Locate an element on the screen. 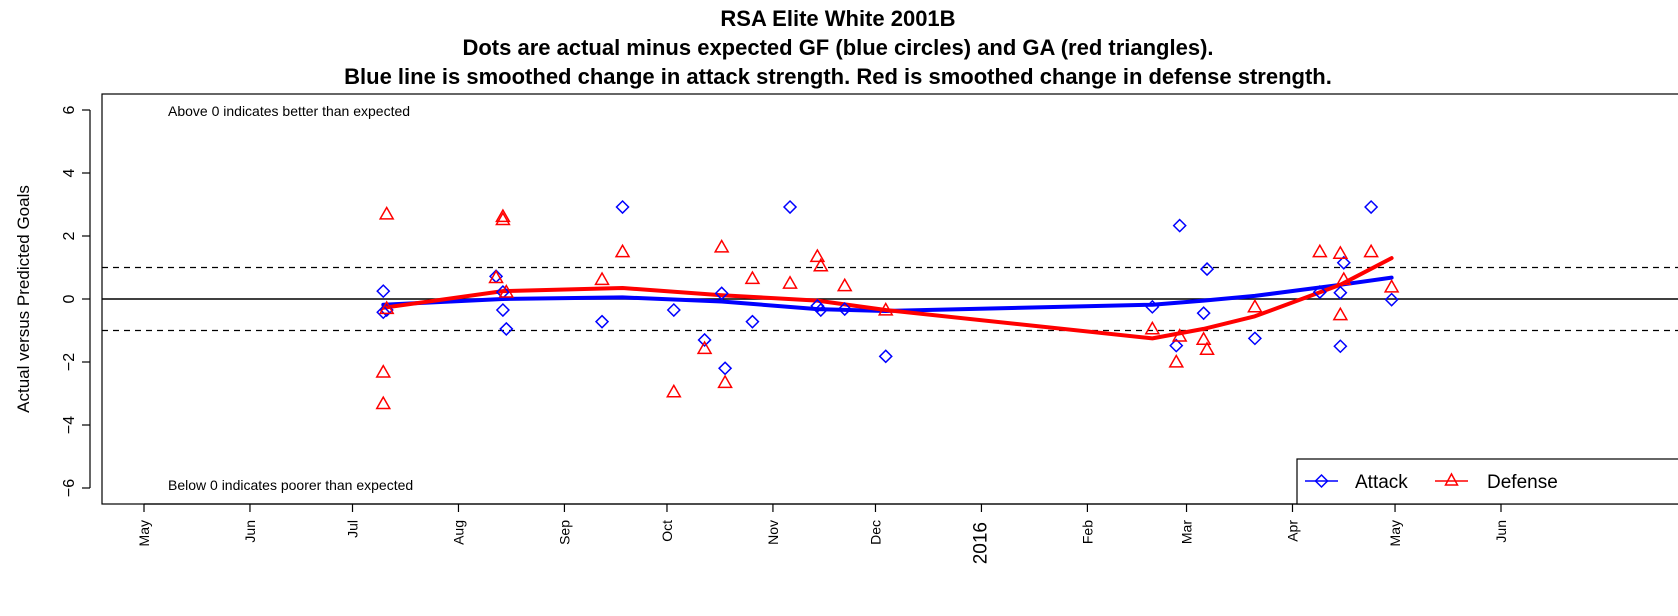 The height and width of the screenshot is (616, 1678). x-tick-label: Oct is located at coordinates (667, 531).